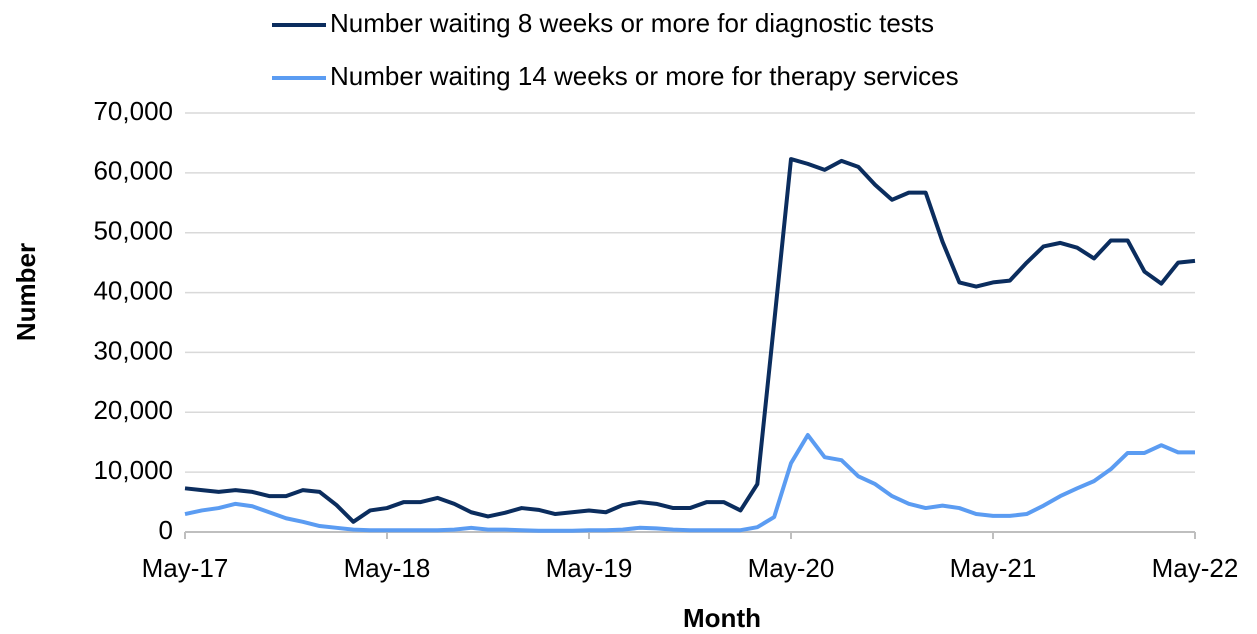  Describe the element at coordinates (1195, 568) in the screenshot. I see `x-tick-label: May-22` at that location.